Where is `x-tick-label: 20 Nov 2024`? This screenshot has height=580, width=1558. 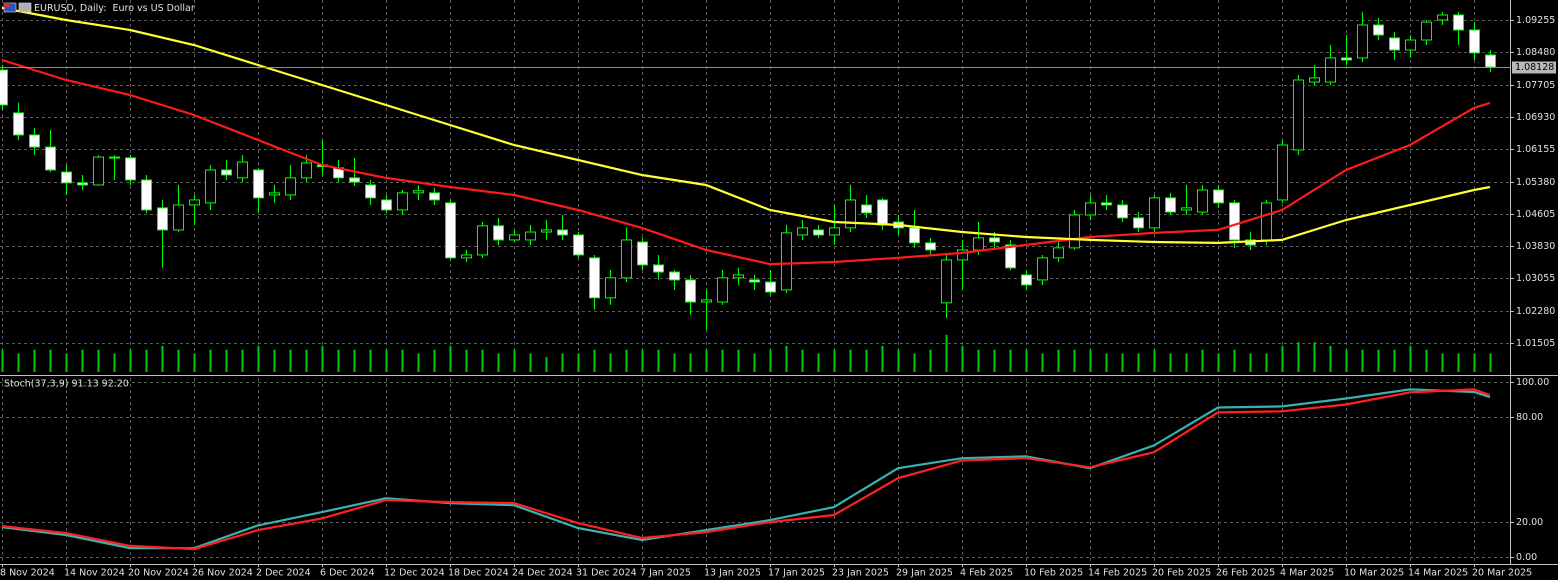 x-tick-label: 20 Nov 2024 is located at coordinates (158, 573).